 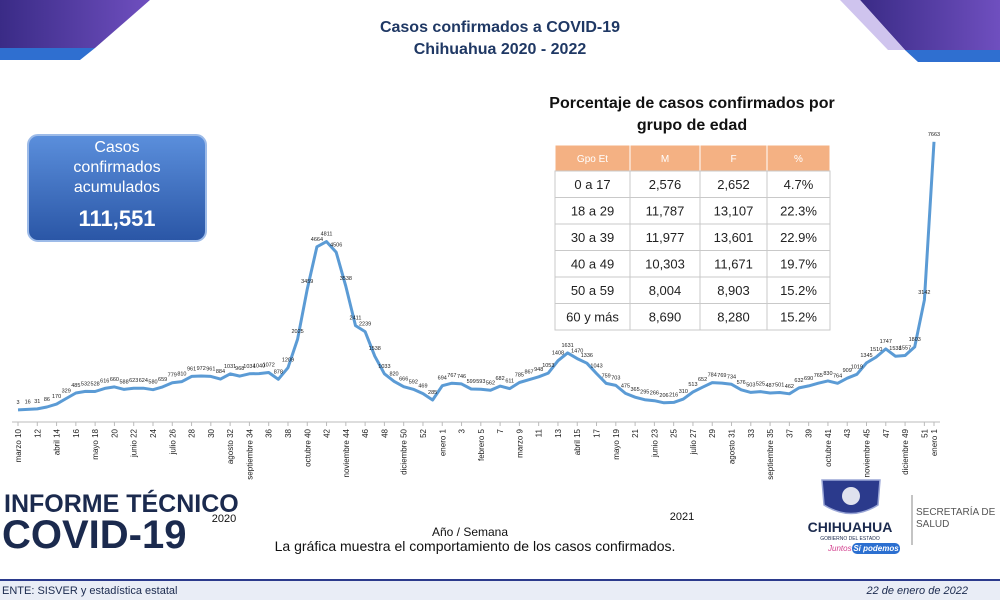 What do you see at coordinates (789, 432) in the screenshot?
I see `x-tick-label: 37` at bounding box center [789, 432].